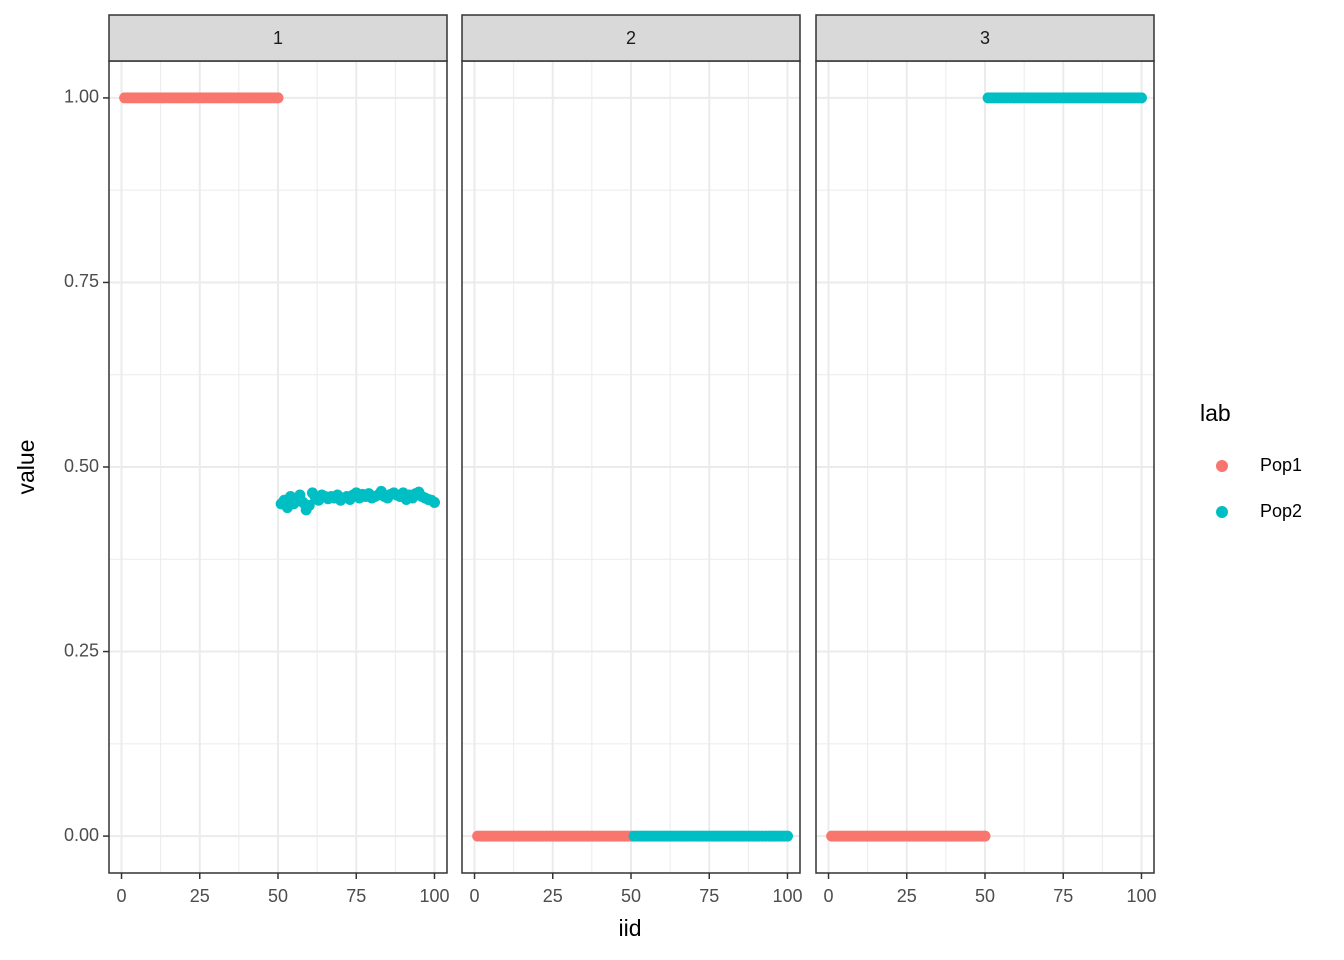 This screenshot has width=1344, height=960. Describe the element at coordinates (81, 97) in the screenshot. I see `y-tick-label: 1.00` at that location.